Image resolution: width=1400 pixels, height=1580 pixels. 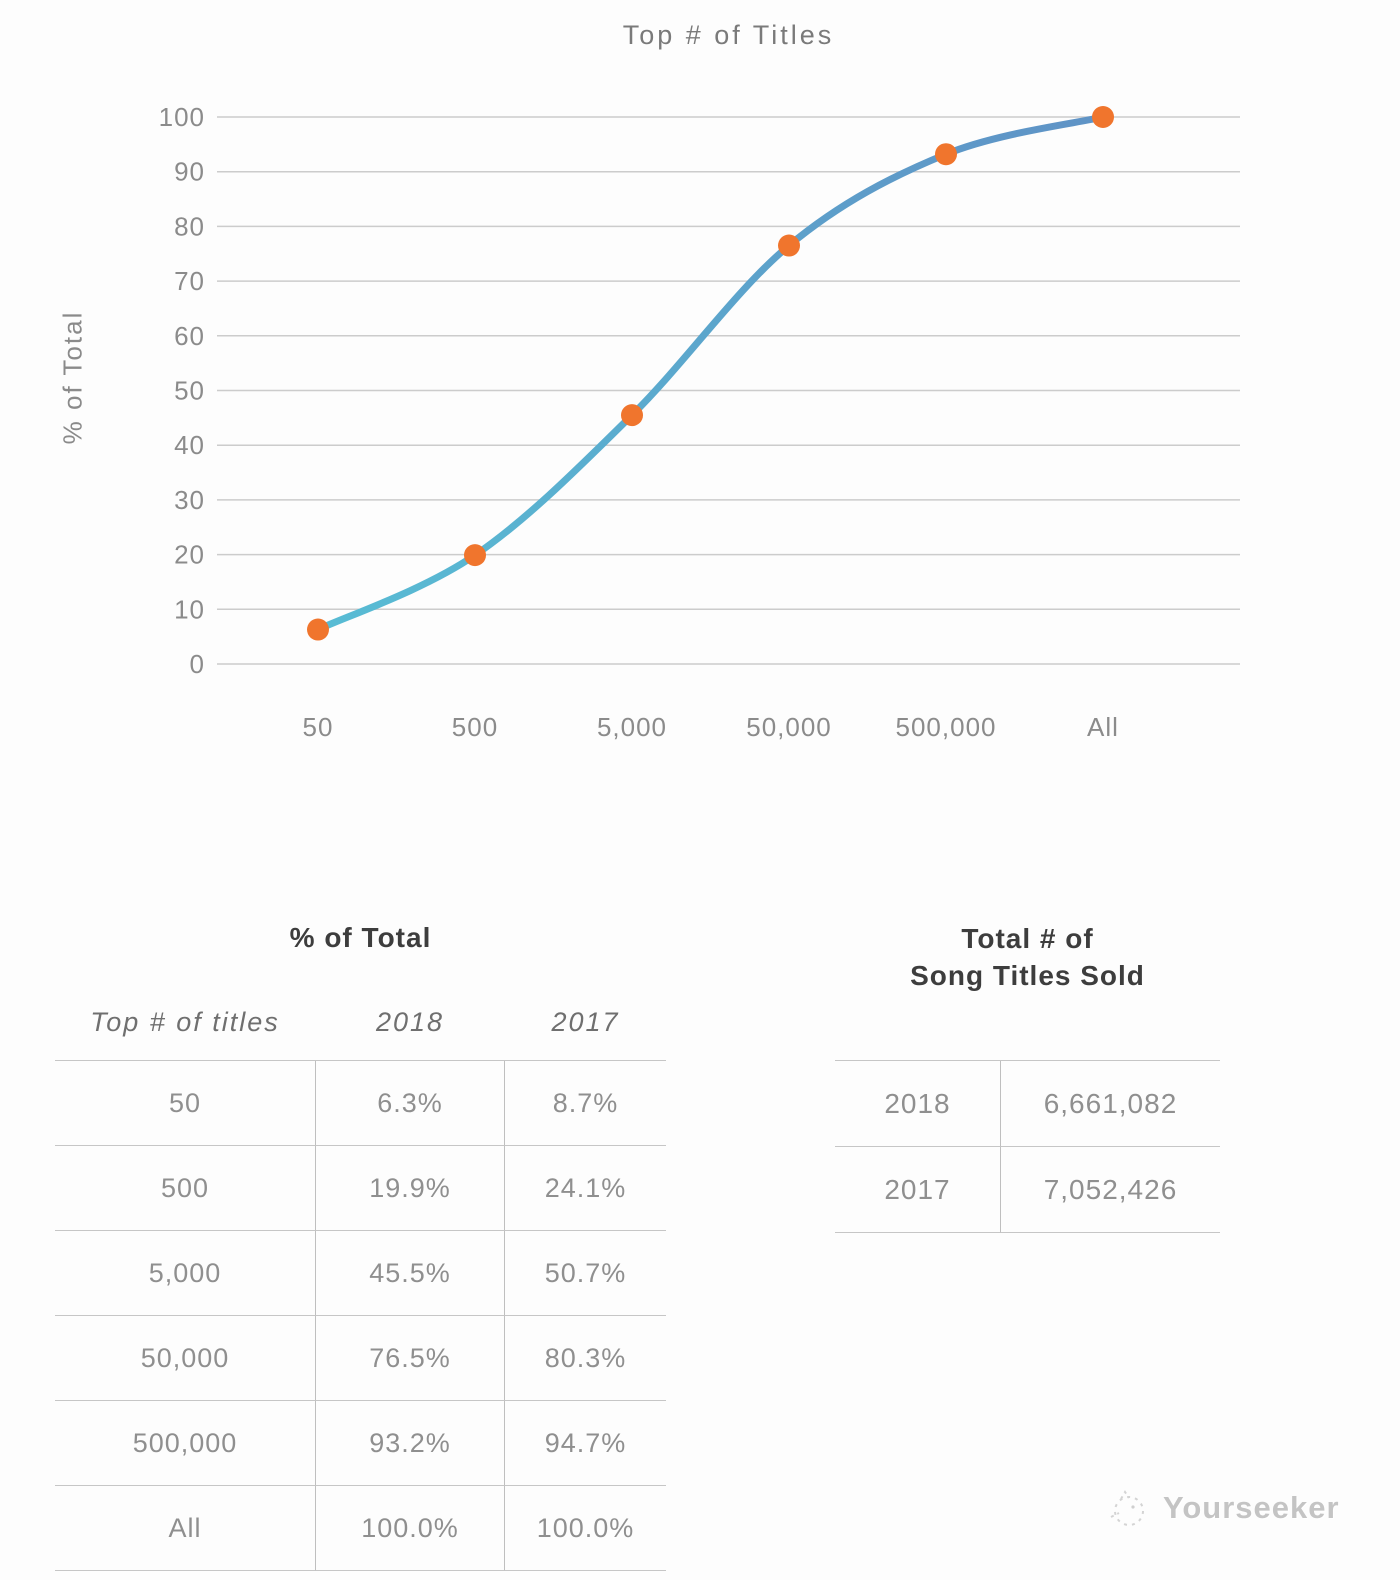 What do you see at coordinates (410, 1273) in the screenshot?
I see `table-cell: 45.5%` at bounding box center [410, 1273].